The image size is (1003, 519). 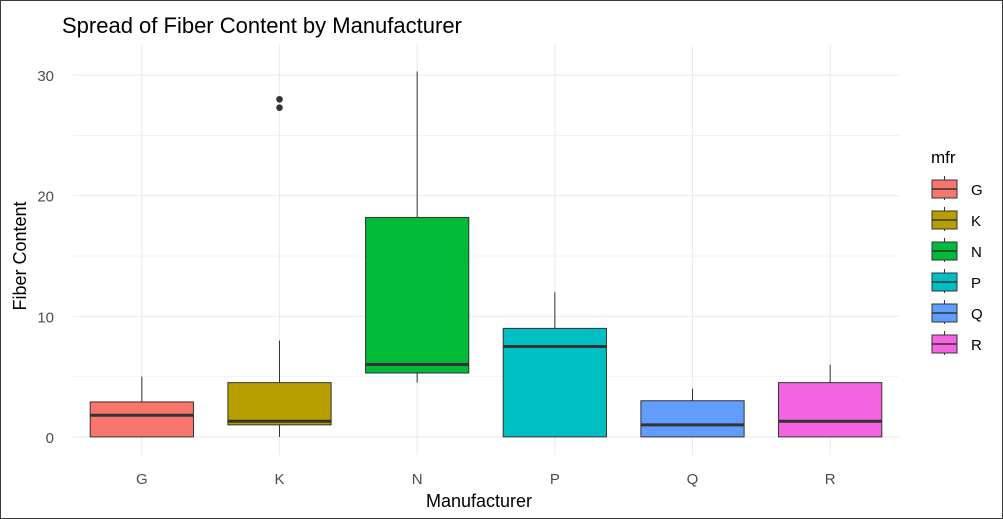 I want to click on y-tick-label: 10, so click(x=45, y=317).